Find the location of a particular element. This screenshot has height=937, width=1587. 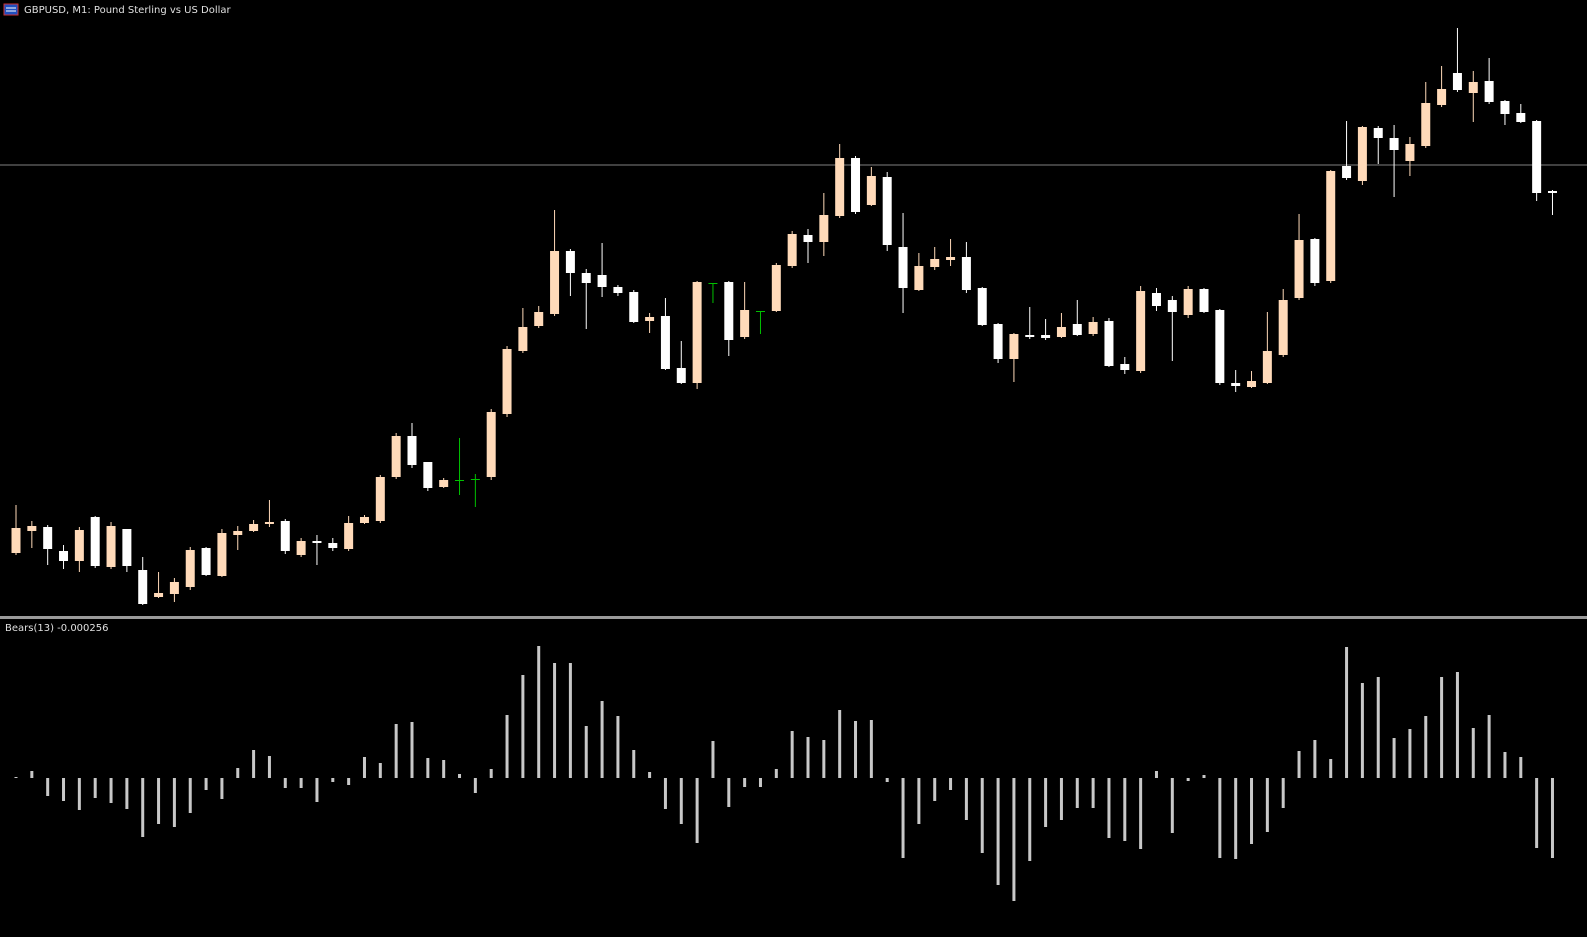

panel-separator is located at coordinates (793, 617).